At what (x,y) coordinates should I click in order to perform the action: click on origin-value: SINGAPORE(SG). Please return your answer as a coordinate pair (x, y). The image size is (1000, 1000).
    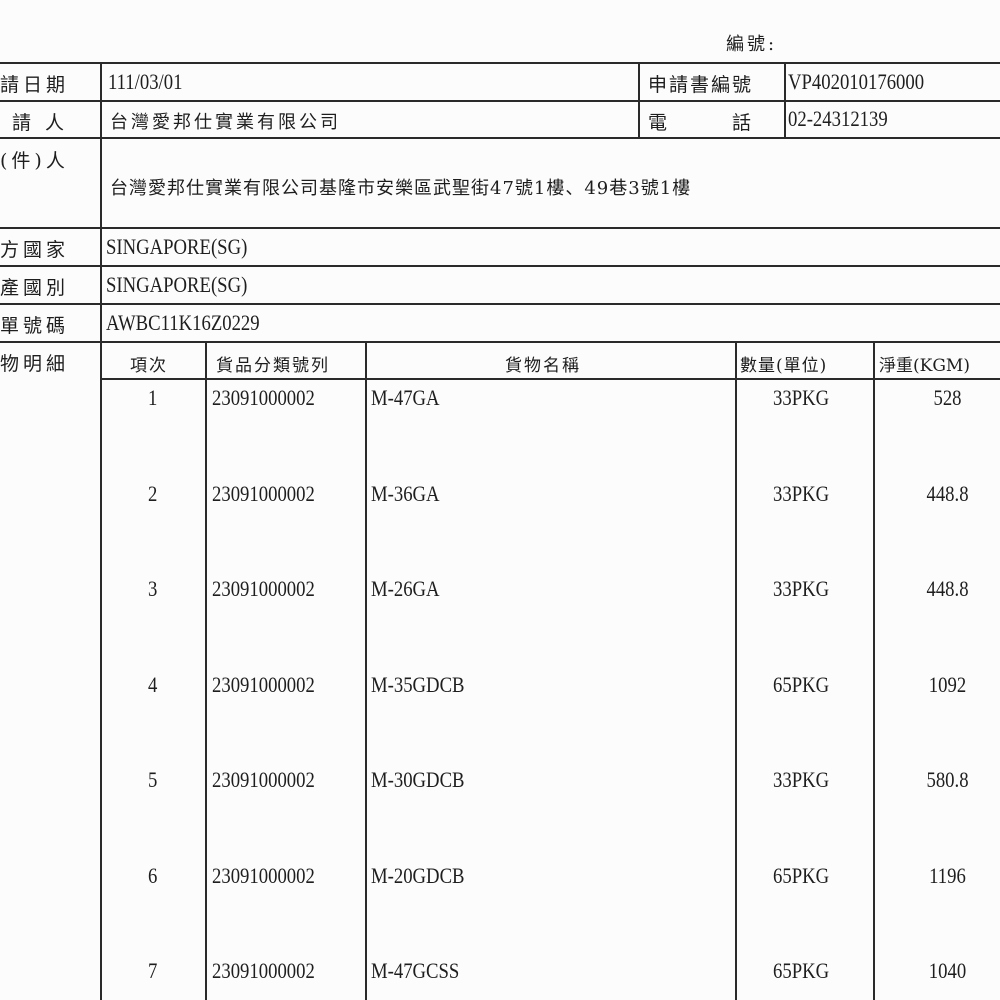
    Looking at the image, I should click on (177, 284).